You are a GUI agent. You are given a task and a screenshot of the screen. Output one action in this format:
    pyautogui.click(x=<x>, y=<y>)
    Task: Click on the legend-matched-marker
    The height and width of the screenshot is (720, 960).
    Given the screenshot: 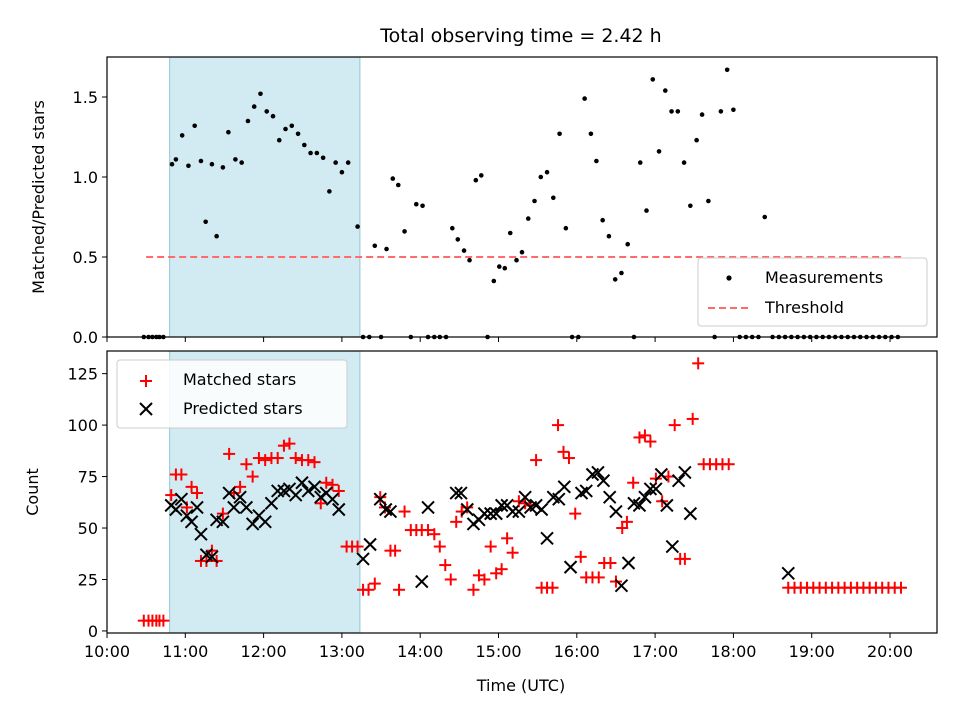 What is the action you would take?
    pyautogui.click(x=146, y=381)
    